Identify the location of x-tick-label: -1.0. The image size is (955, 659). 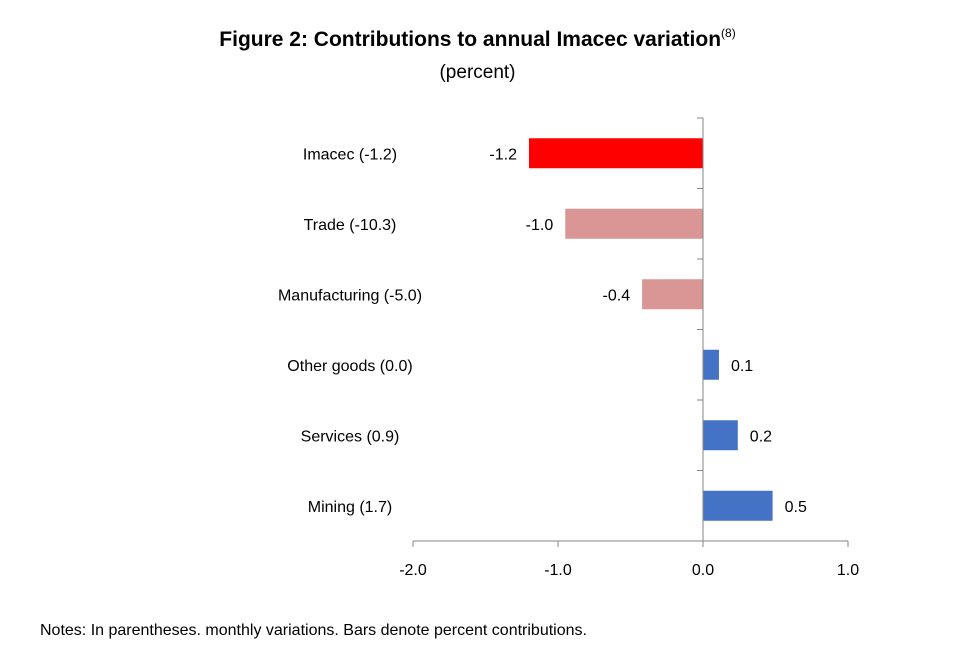
(558, 570).